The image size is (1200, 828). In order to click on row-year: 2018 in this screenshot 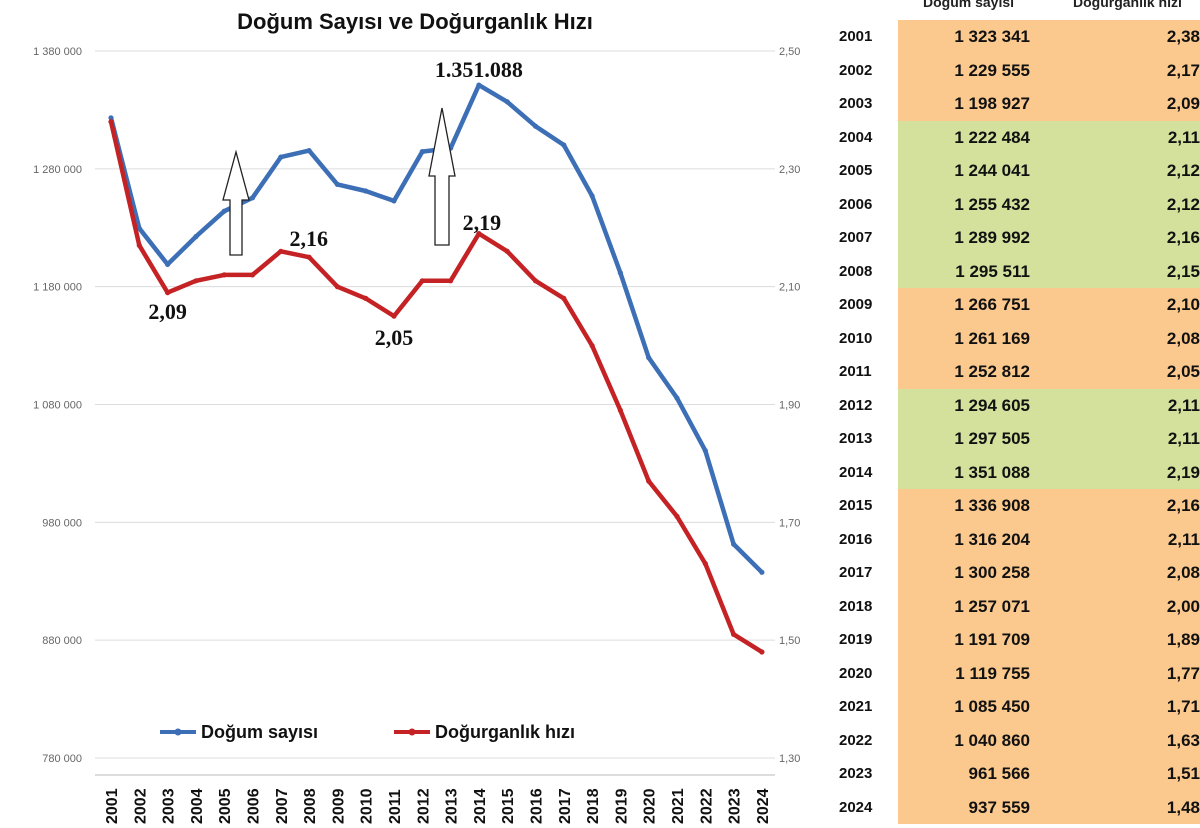, I will do `click(856, 606)`.